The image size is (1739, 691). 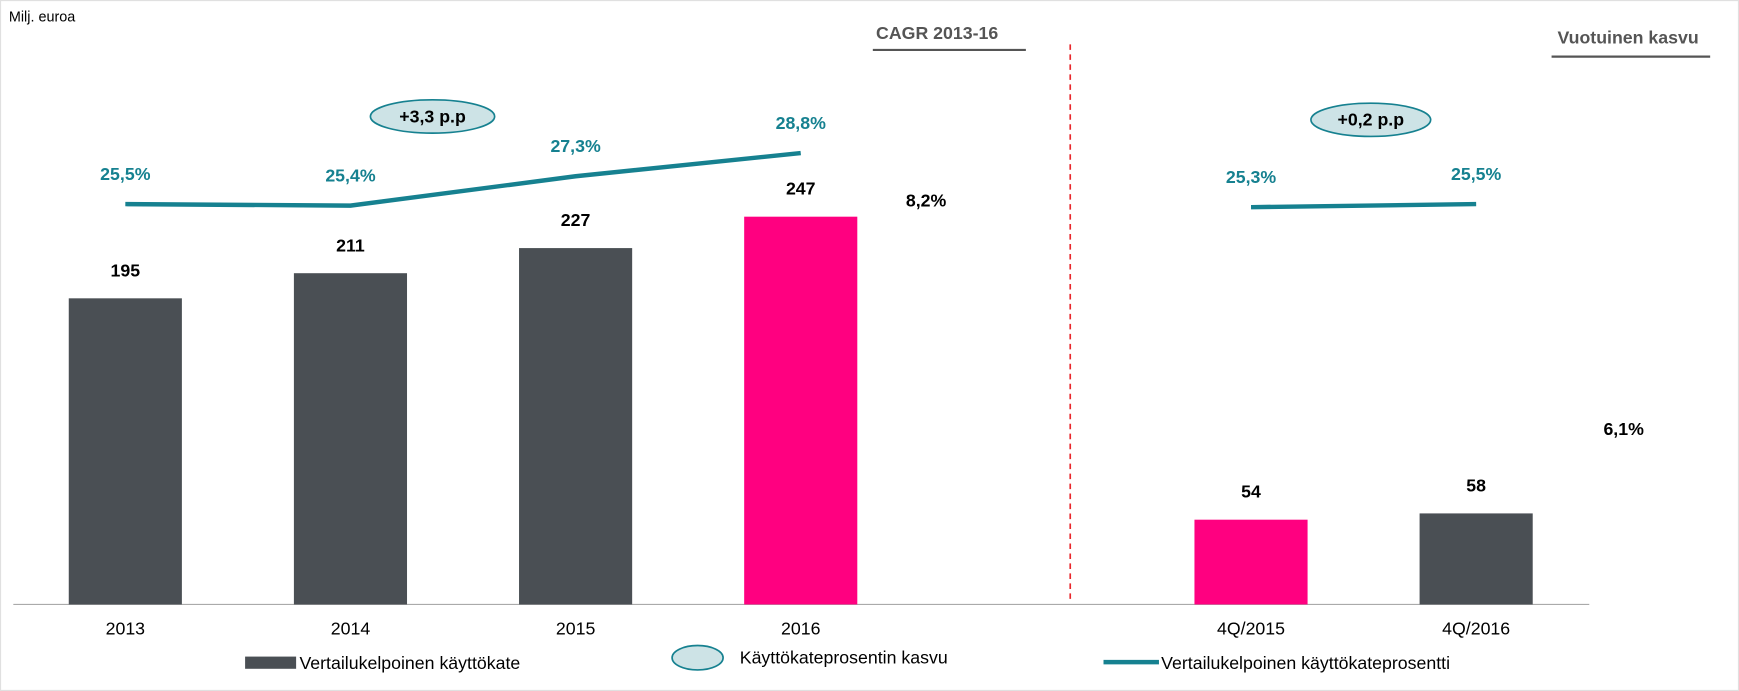 What do you see at coordinates (1627, 38) in the screenshot?
I see `yoy-title: Vuotuinen kasvu` at bounding box center [1627, 38].